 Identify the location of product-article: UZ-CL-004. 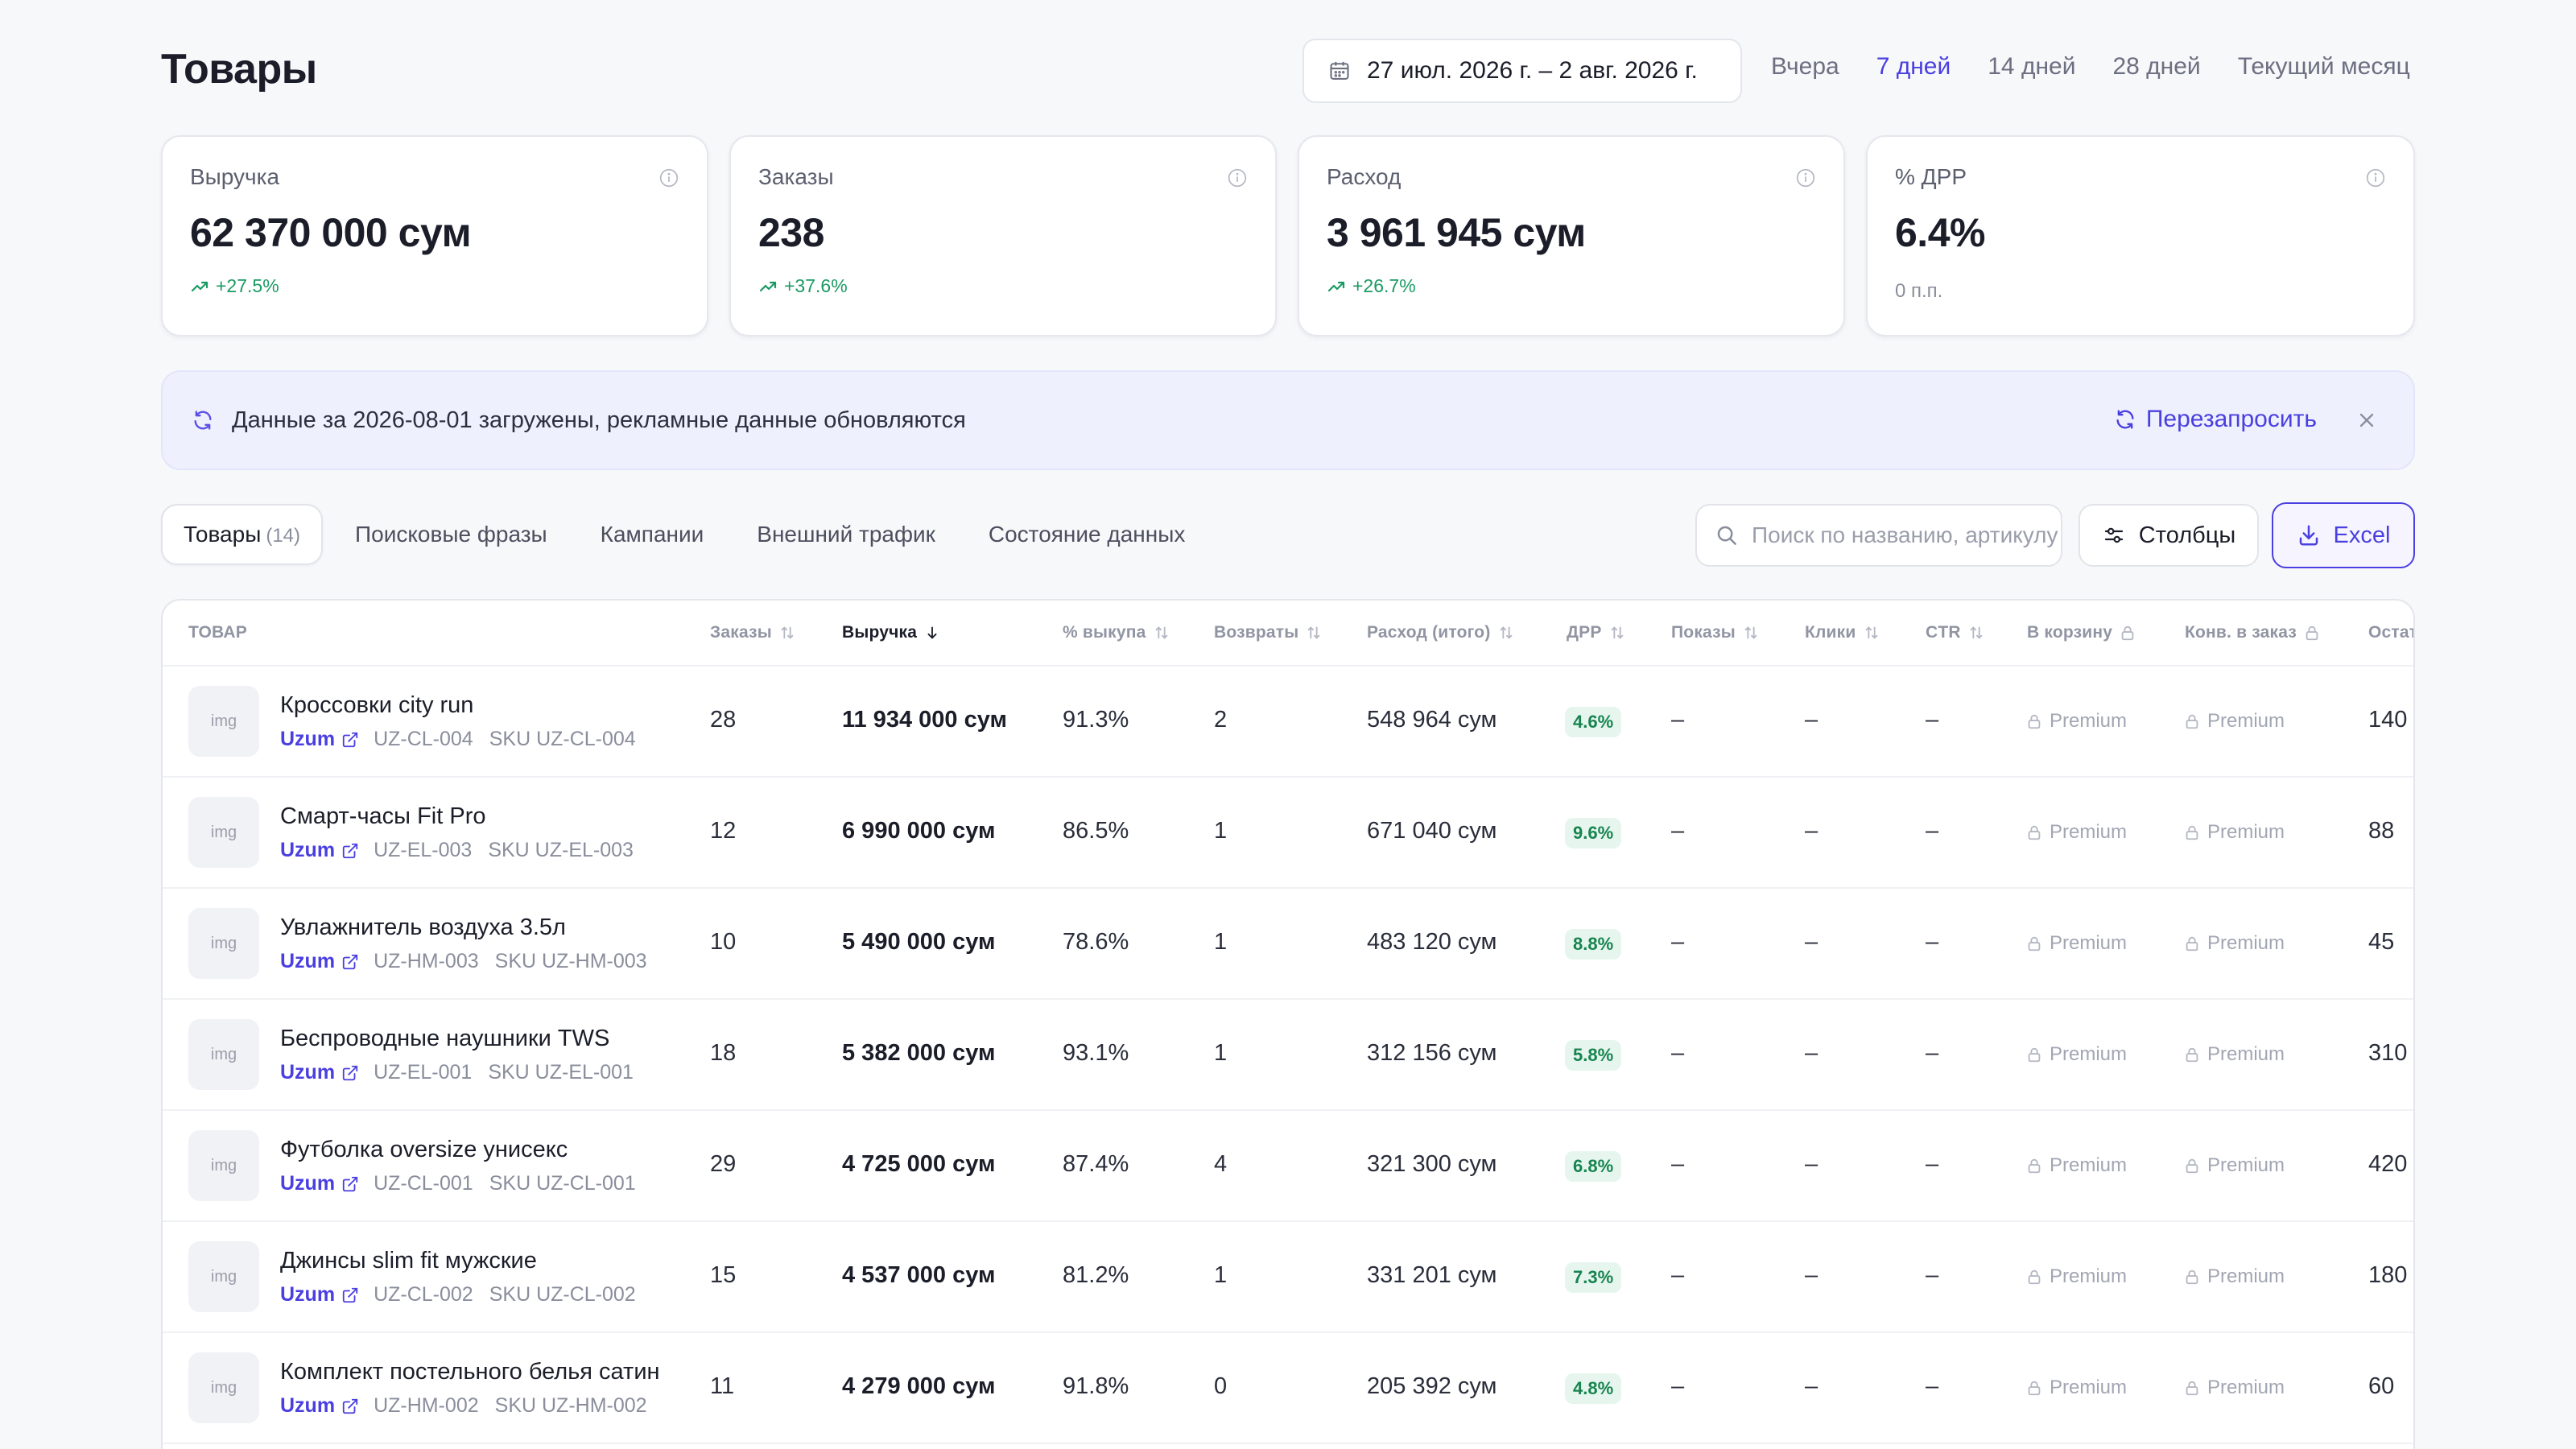
(423, 739).